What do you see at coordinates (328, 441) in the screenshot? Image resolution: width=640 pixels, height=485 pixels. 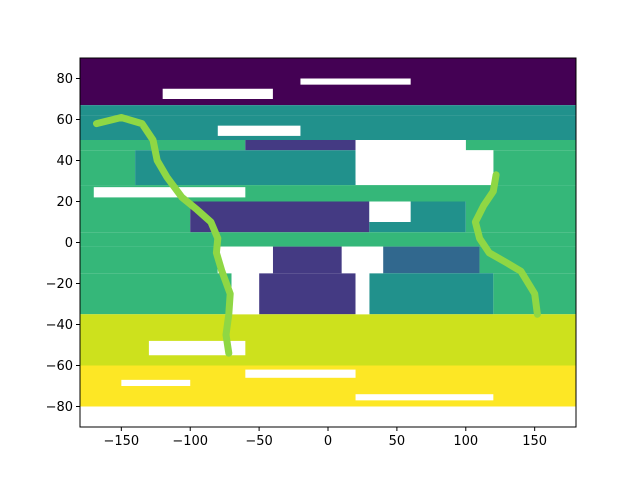 I see `x-tick-label: 0` at bounding box center [328, 441].